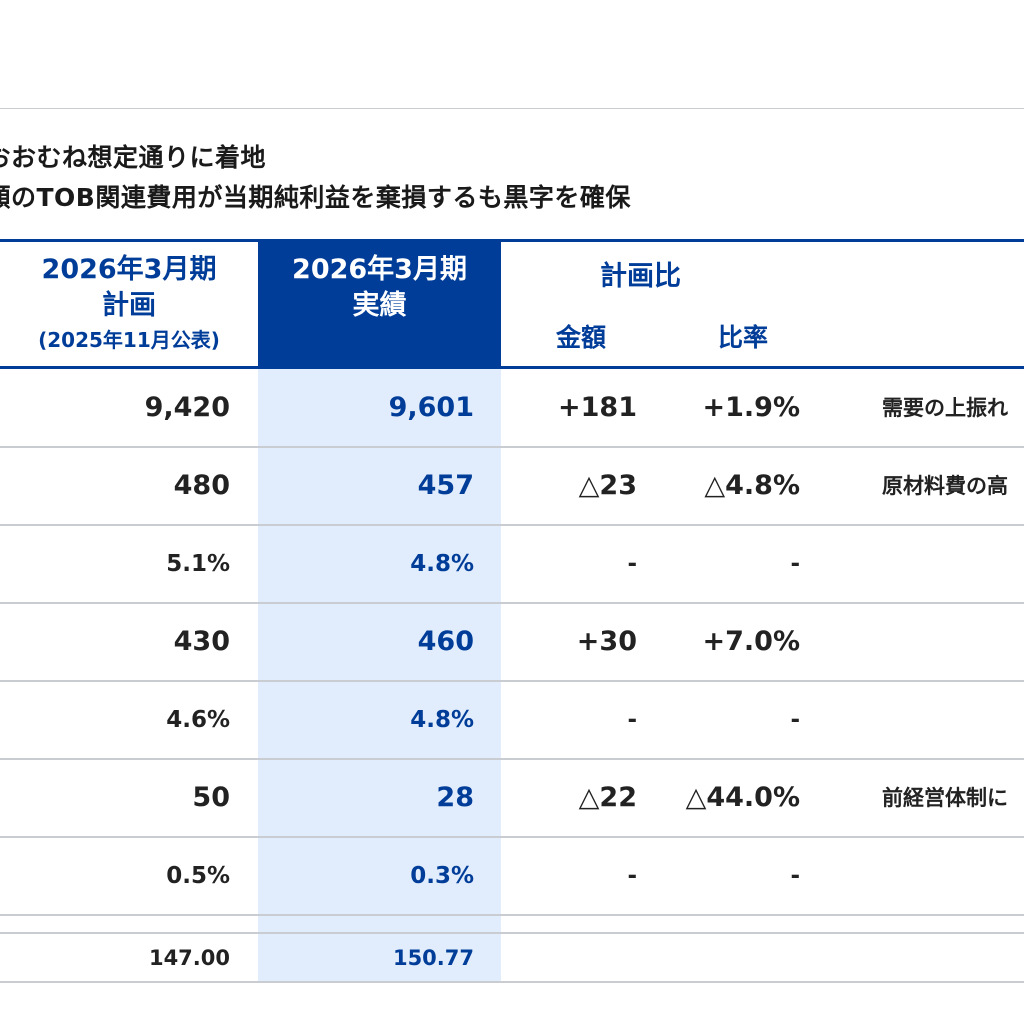  I want to click on table-row: 50 28 △22 △44.0% 前経営体制に, so click(512, 798).